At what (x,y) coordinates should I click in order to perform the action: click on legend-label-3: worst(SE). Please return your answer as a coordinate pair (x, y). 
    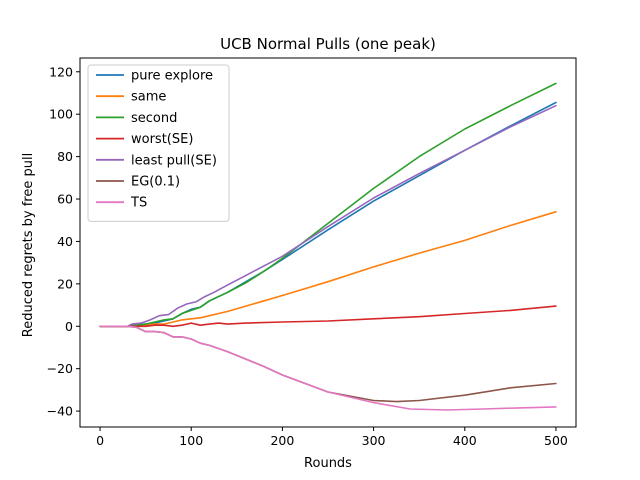
    Looking at the image, I should click on (162, 139).